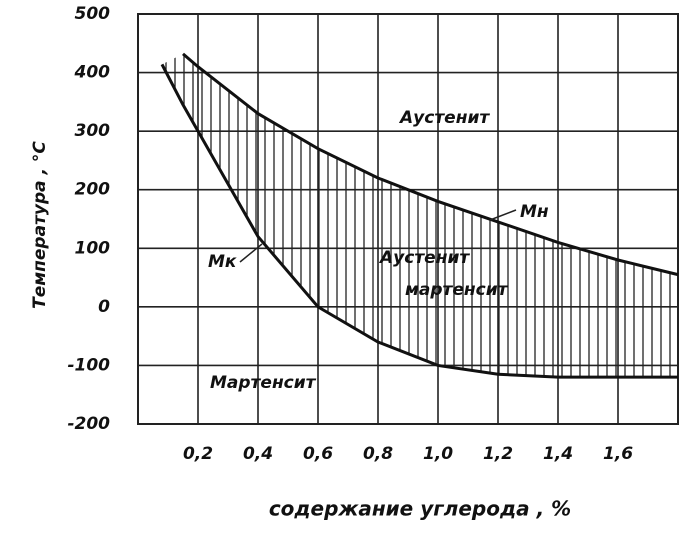 This screenshot has width=695, height=535. I want to click on region-label: Мартенсит, so click(263, 383).